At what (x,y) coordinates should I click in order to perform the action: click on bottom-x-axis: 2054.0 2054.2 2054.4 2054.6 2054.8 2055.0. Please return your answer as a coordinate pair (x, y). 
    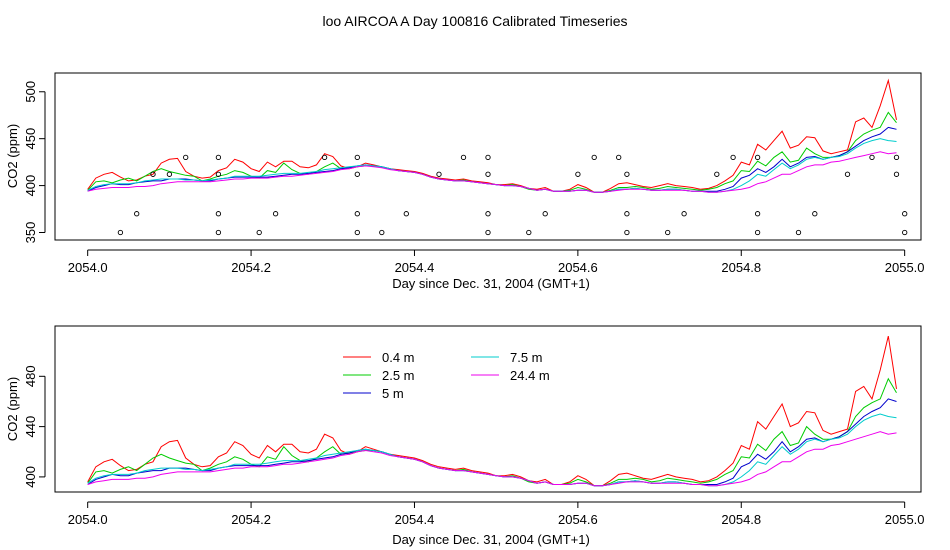
    Looking at the image, I should click on (496, 514).